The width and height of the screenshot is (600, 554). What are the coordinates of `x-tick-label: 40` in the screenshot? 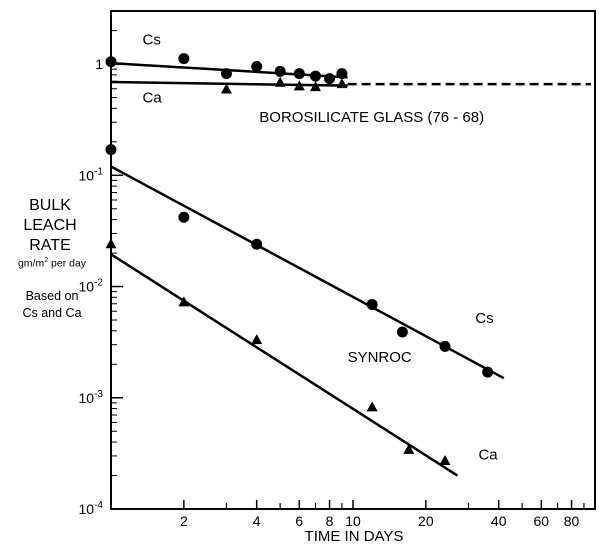 It's located at (499, 521).